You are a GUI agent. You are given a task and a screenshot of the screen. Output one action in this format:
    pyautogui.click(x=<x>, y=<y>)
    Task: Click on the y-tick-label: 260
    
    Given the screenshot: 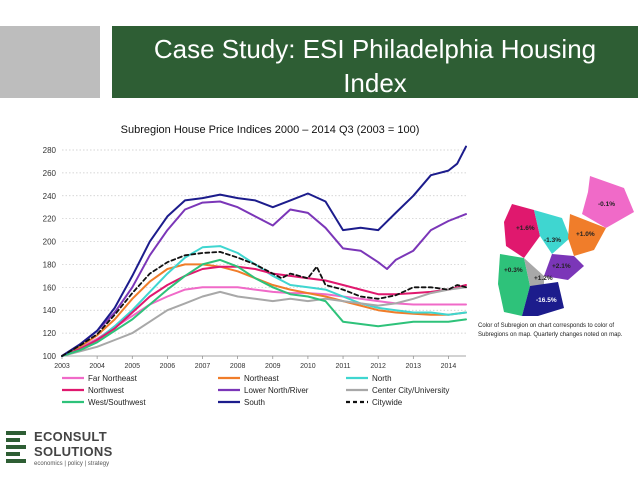 What is the action you would take?
    pyautogui.click(x=50, y=173)
    